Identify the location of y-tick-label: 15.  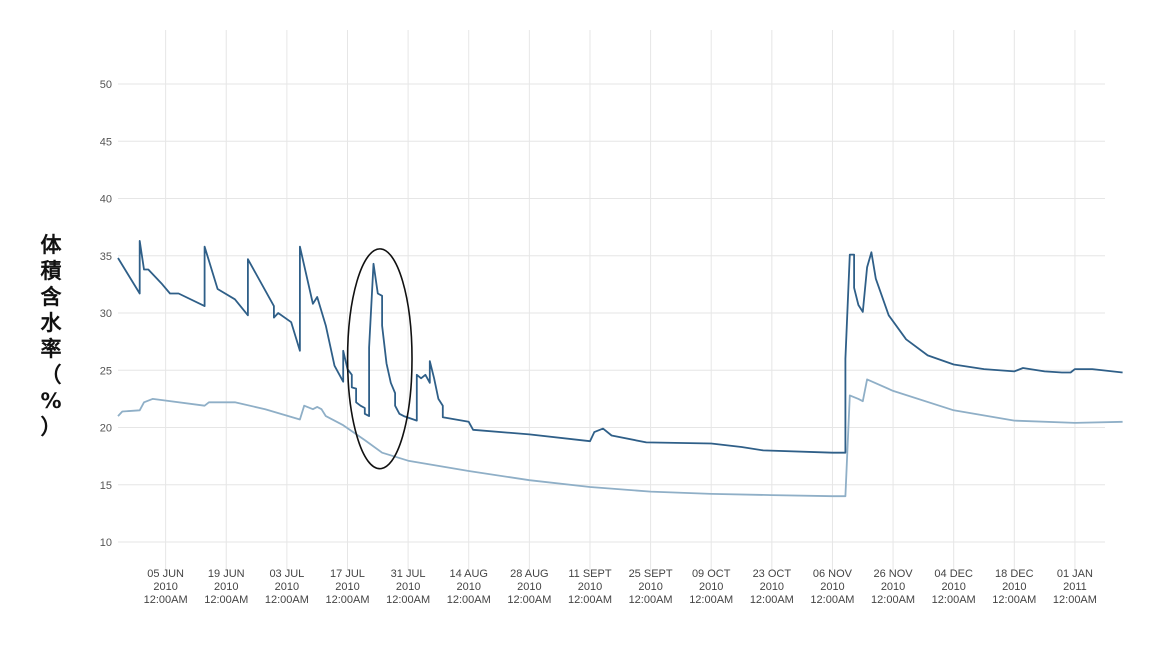
(106, 486).